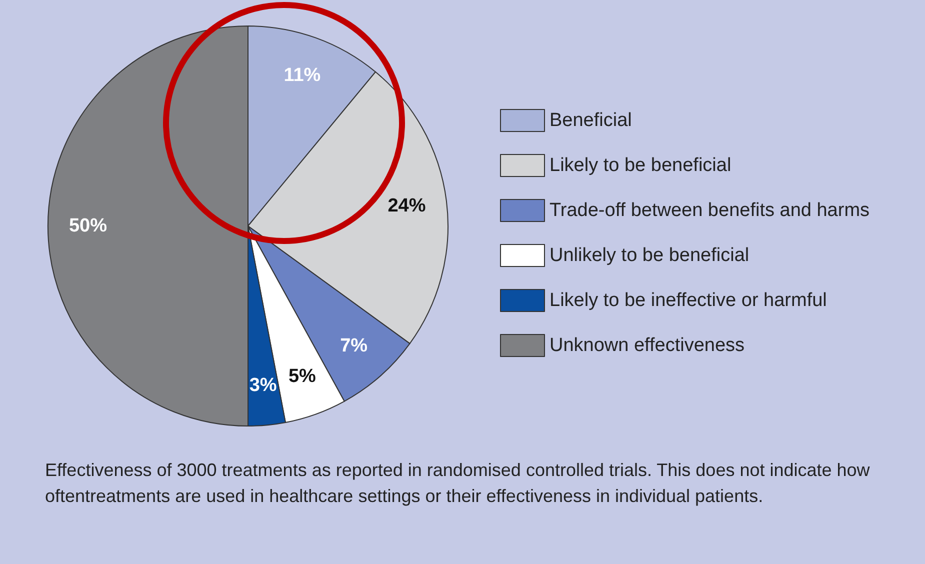 Image resolution: width=925 pixels, height=564 pixels. Describe the element at coordinates (88, 226) in the screenshot. I see `data-label: 50%` at that location.